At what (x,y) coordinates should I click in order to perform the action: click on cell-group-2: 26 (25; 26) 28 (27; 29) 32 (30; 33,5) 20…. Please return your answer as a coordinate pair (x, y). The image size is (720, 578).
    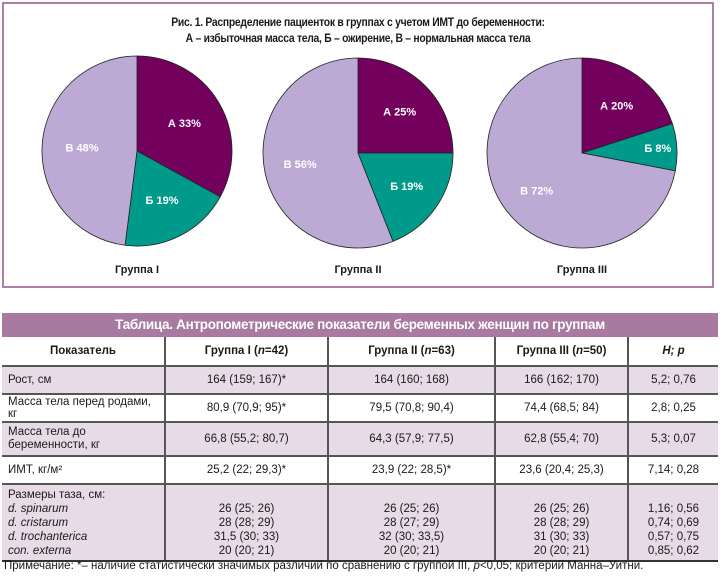
    Looking at the image, I should click on (411, 523).